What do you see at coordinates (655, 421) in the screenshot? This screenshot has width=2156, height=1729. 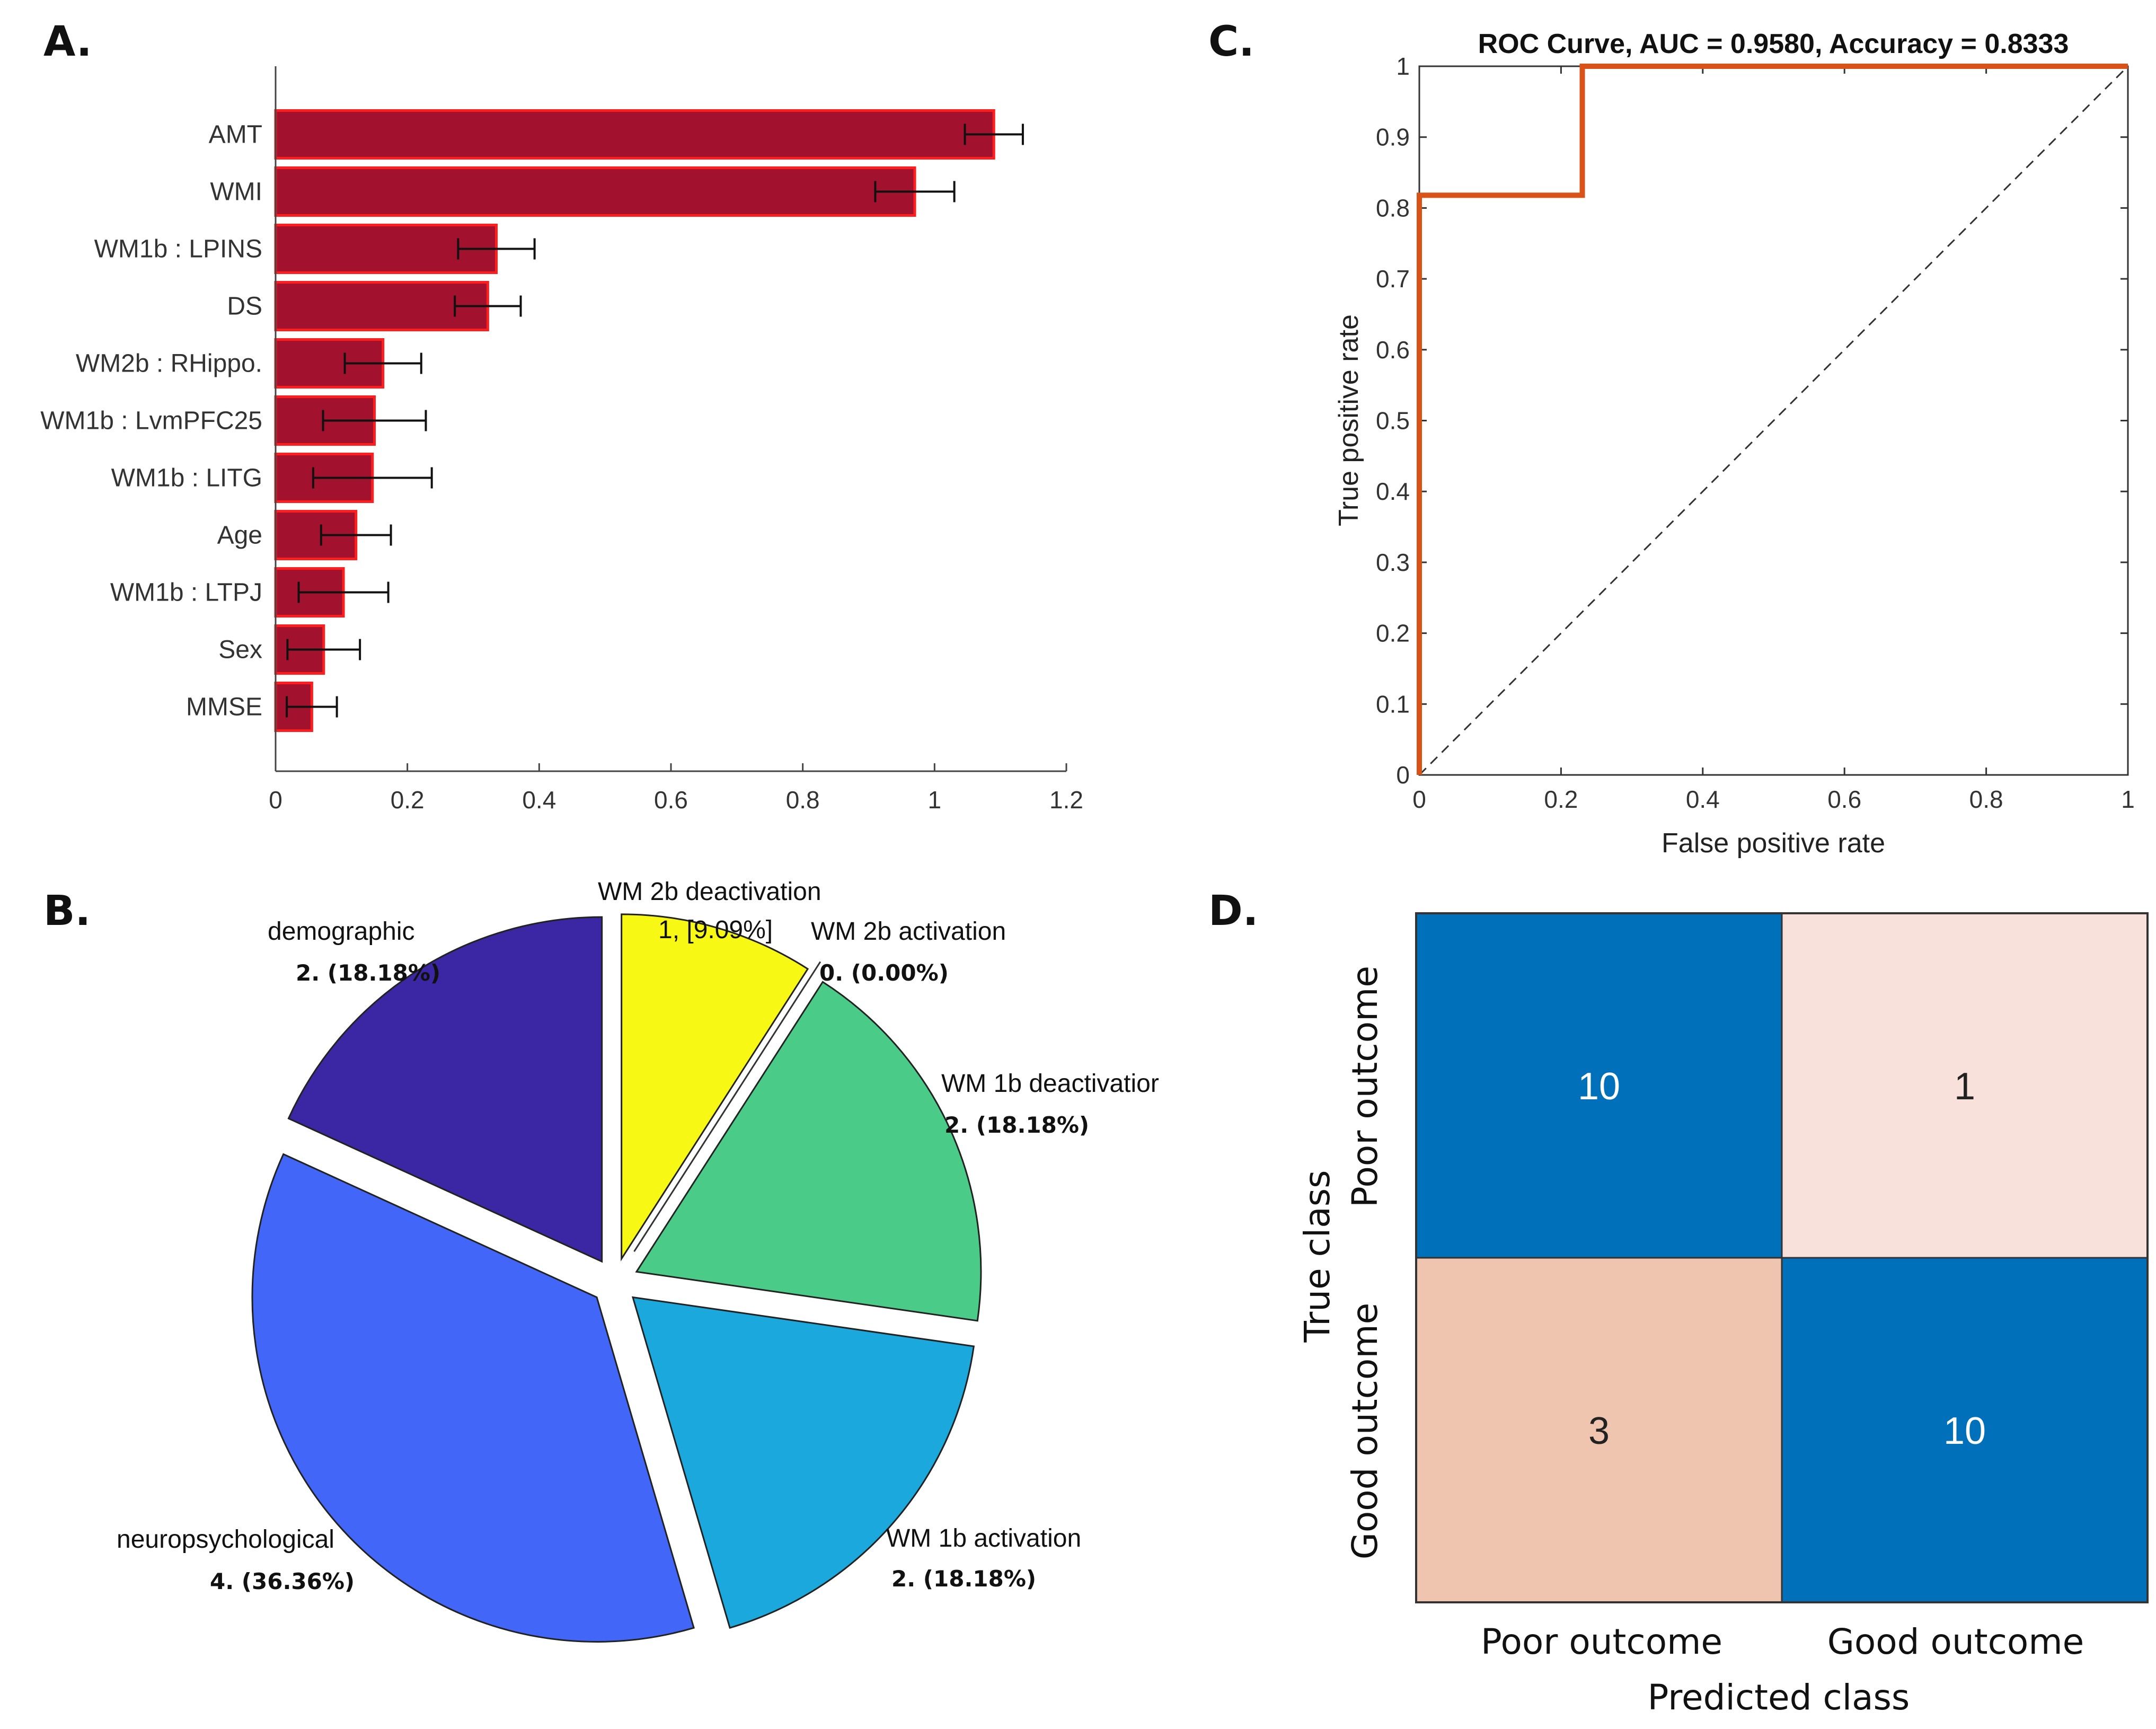 I see `error-bars` at bounding box center [655, 421].